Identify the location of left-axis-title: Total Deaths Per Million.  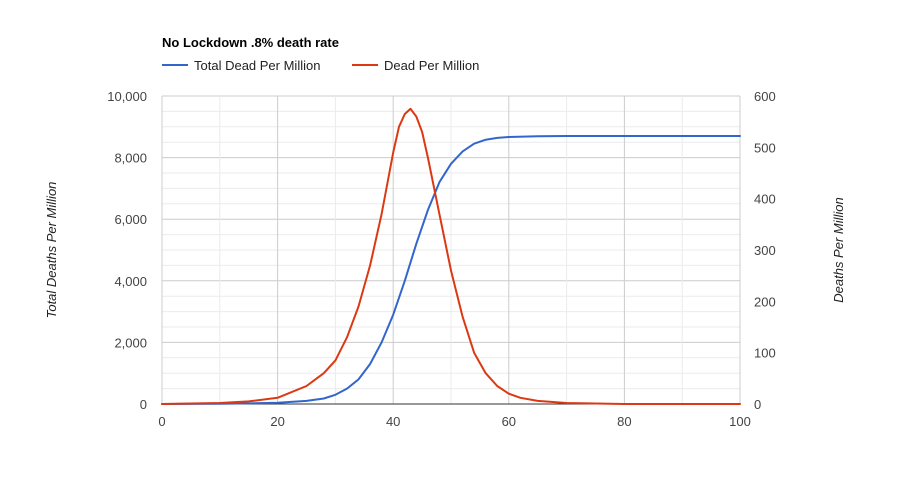
(51, 250).